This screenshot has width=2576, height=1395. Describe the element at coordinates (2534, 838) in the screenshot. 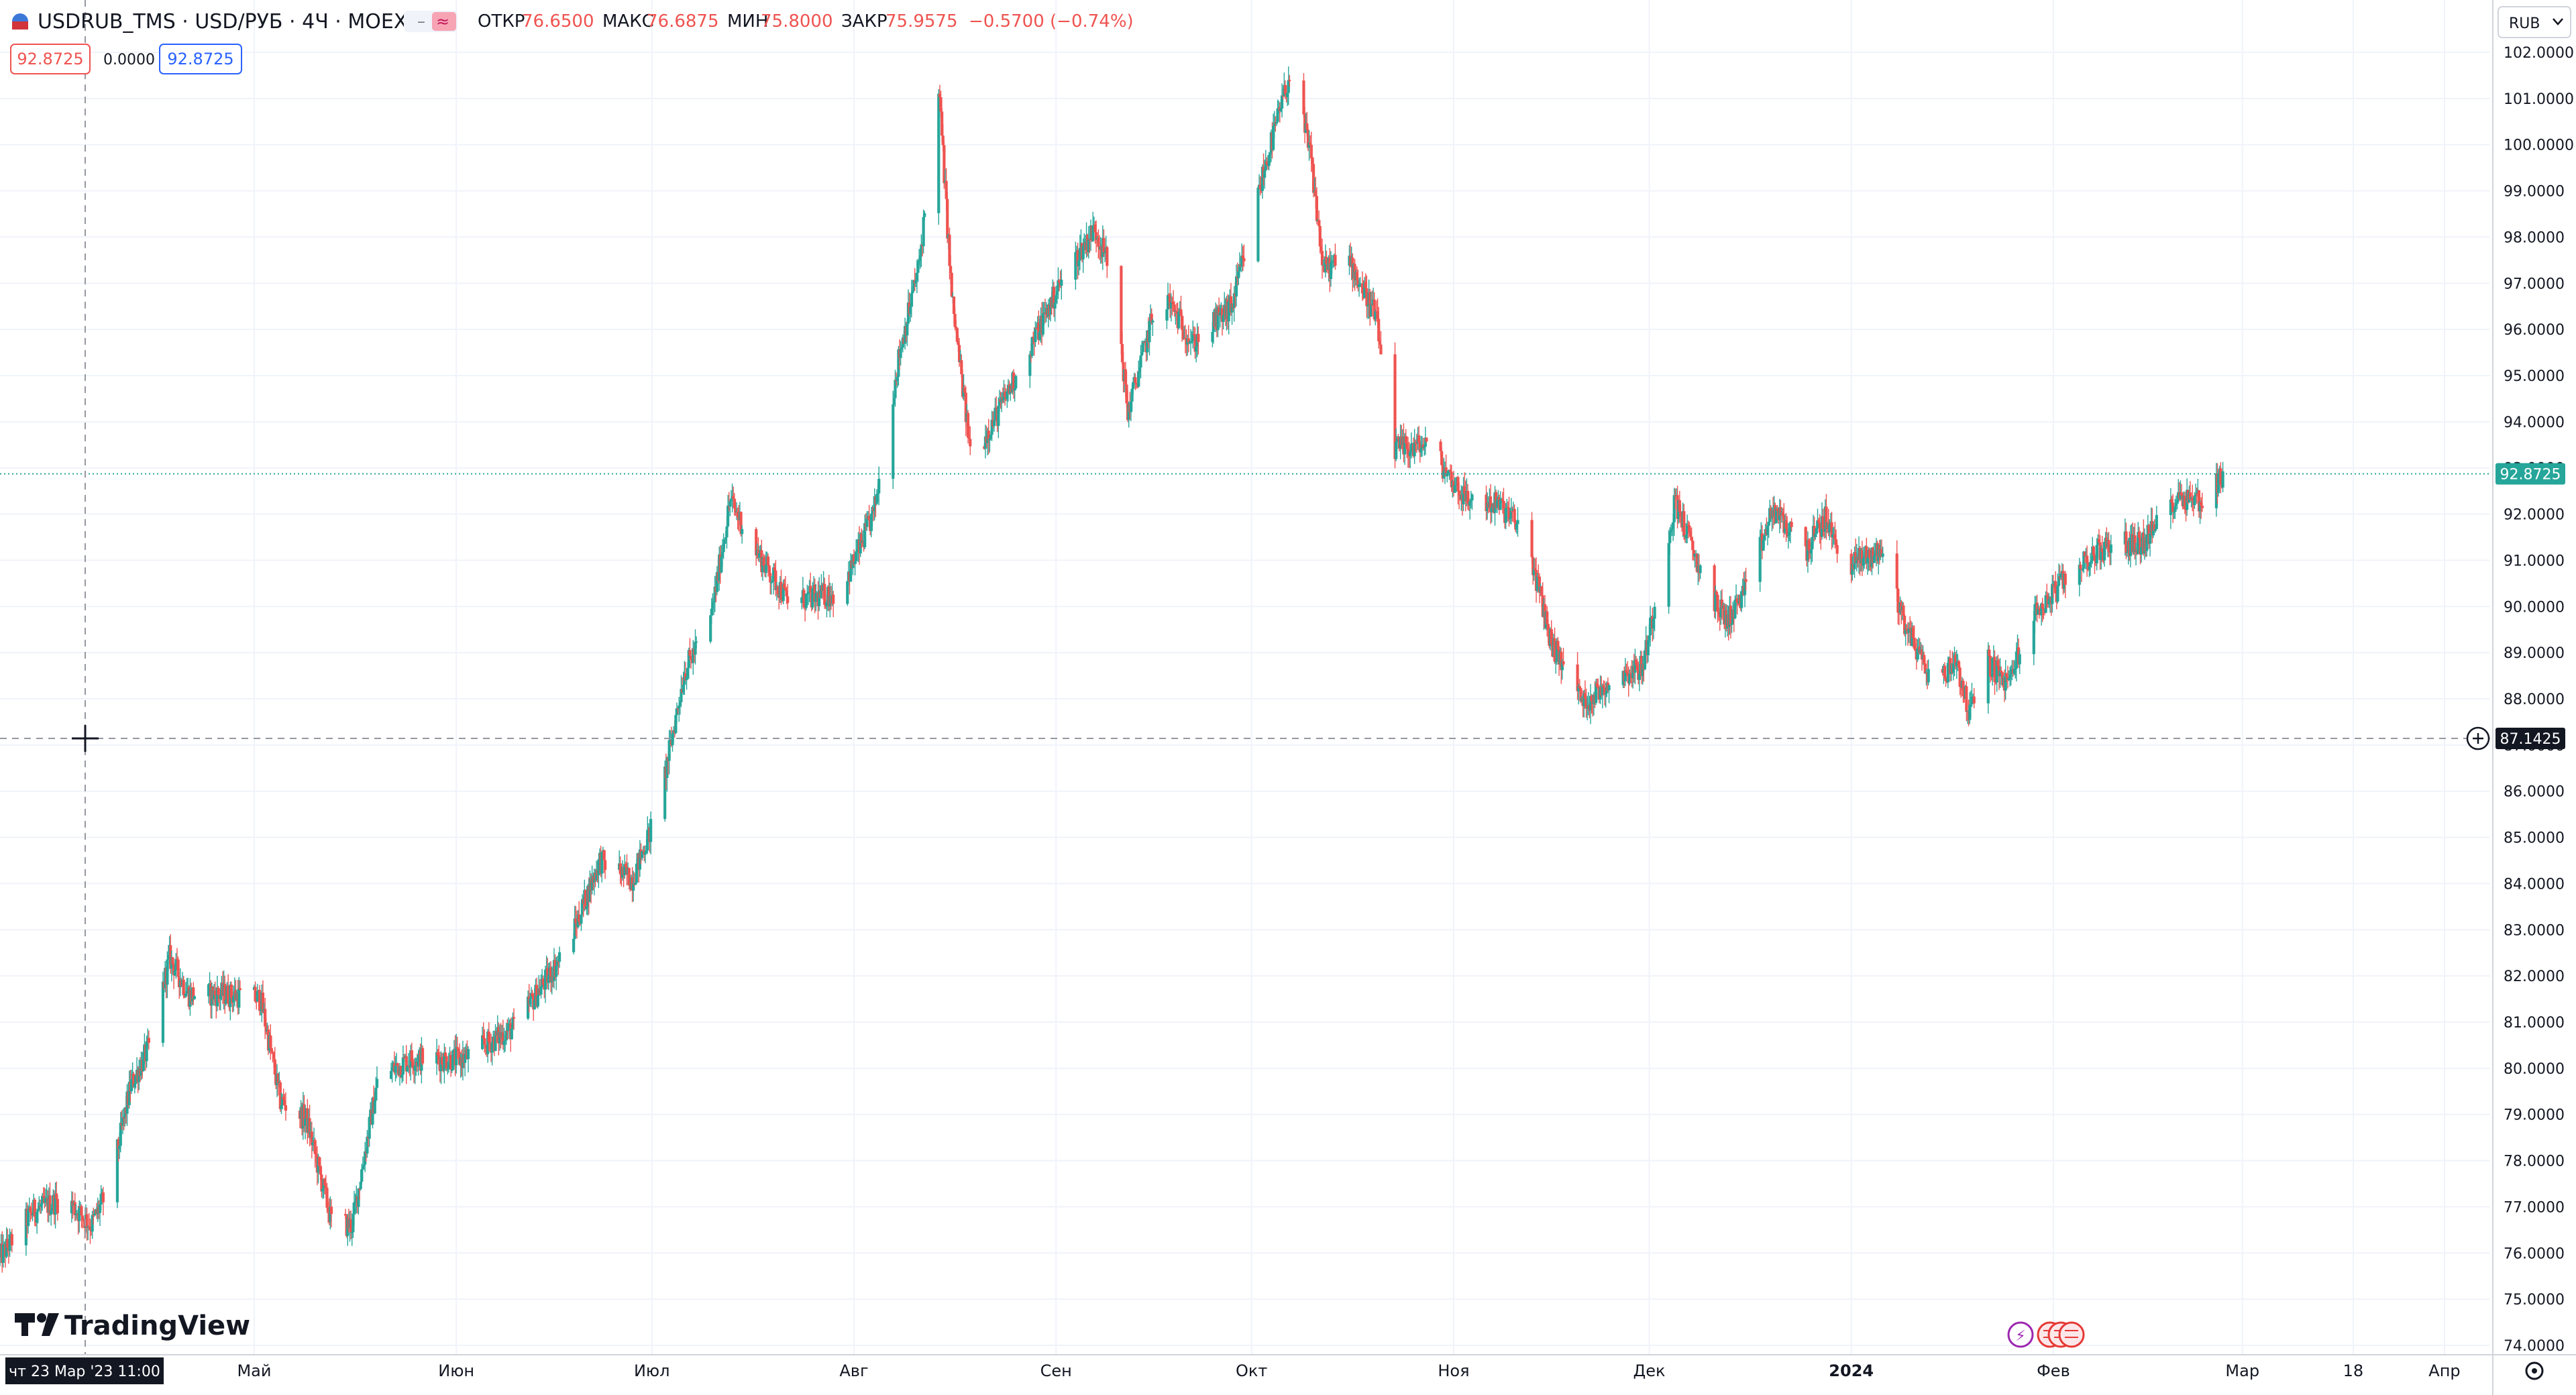

I see `price-tick-label: 85.0000` at that location.